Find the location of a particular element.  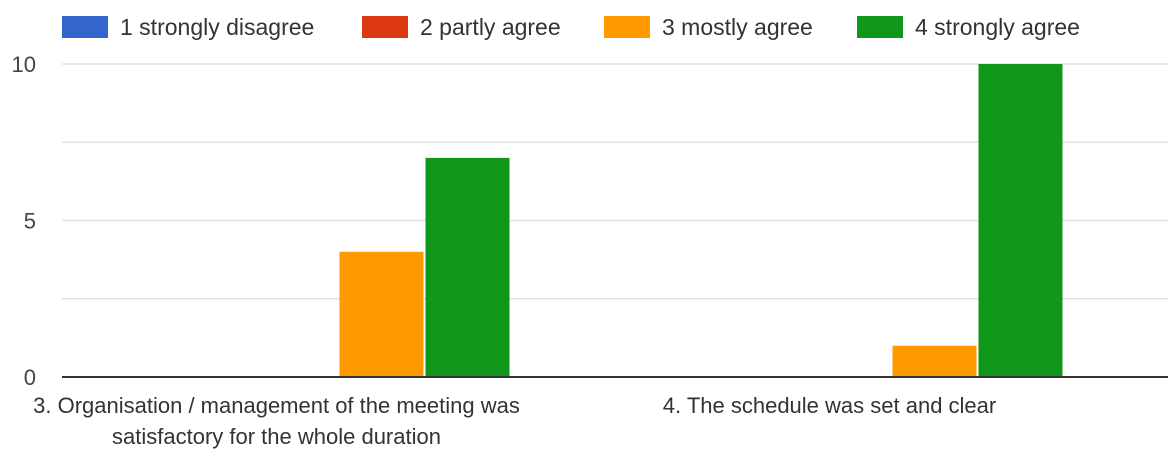

y-tick-label: 5 is located at coordinates (30, 221).